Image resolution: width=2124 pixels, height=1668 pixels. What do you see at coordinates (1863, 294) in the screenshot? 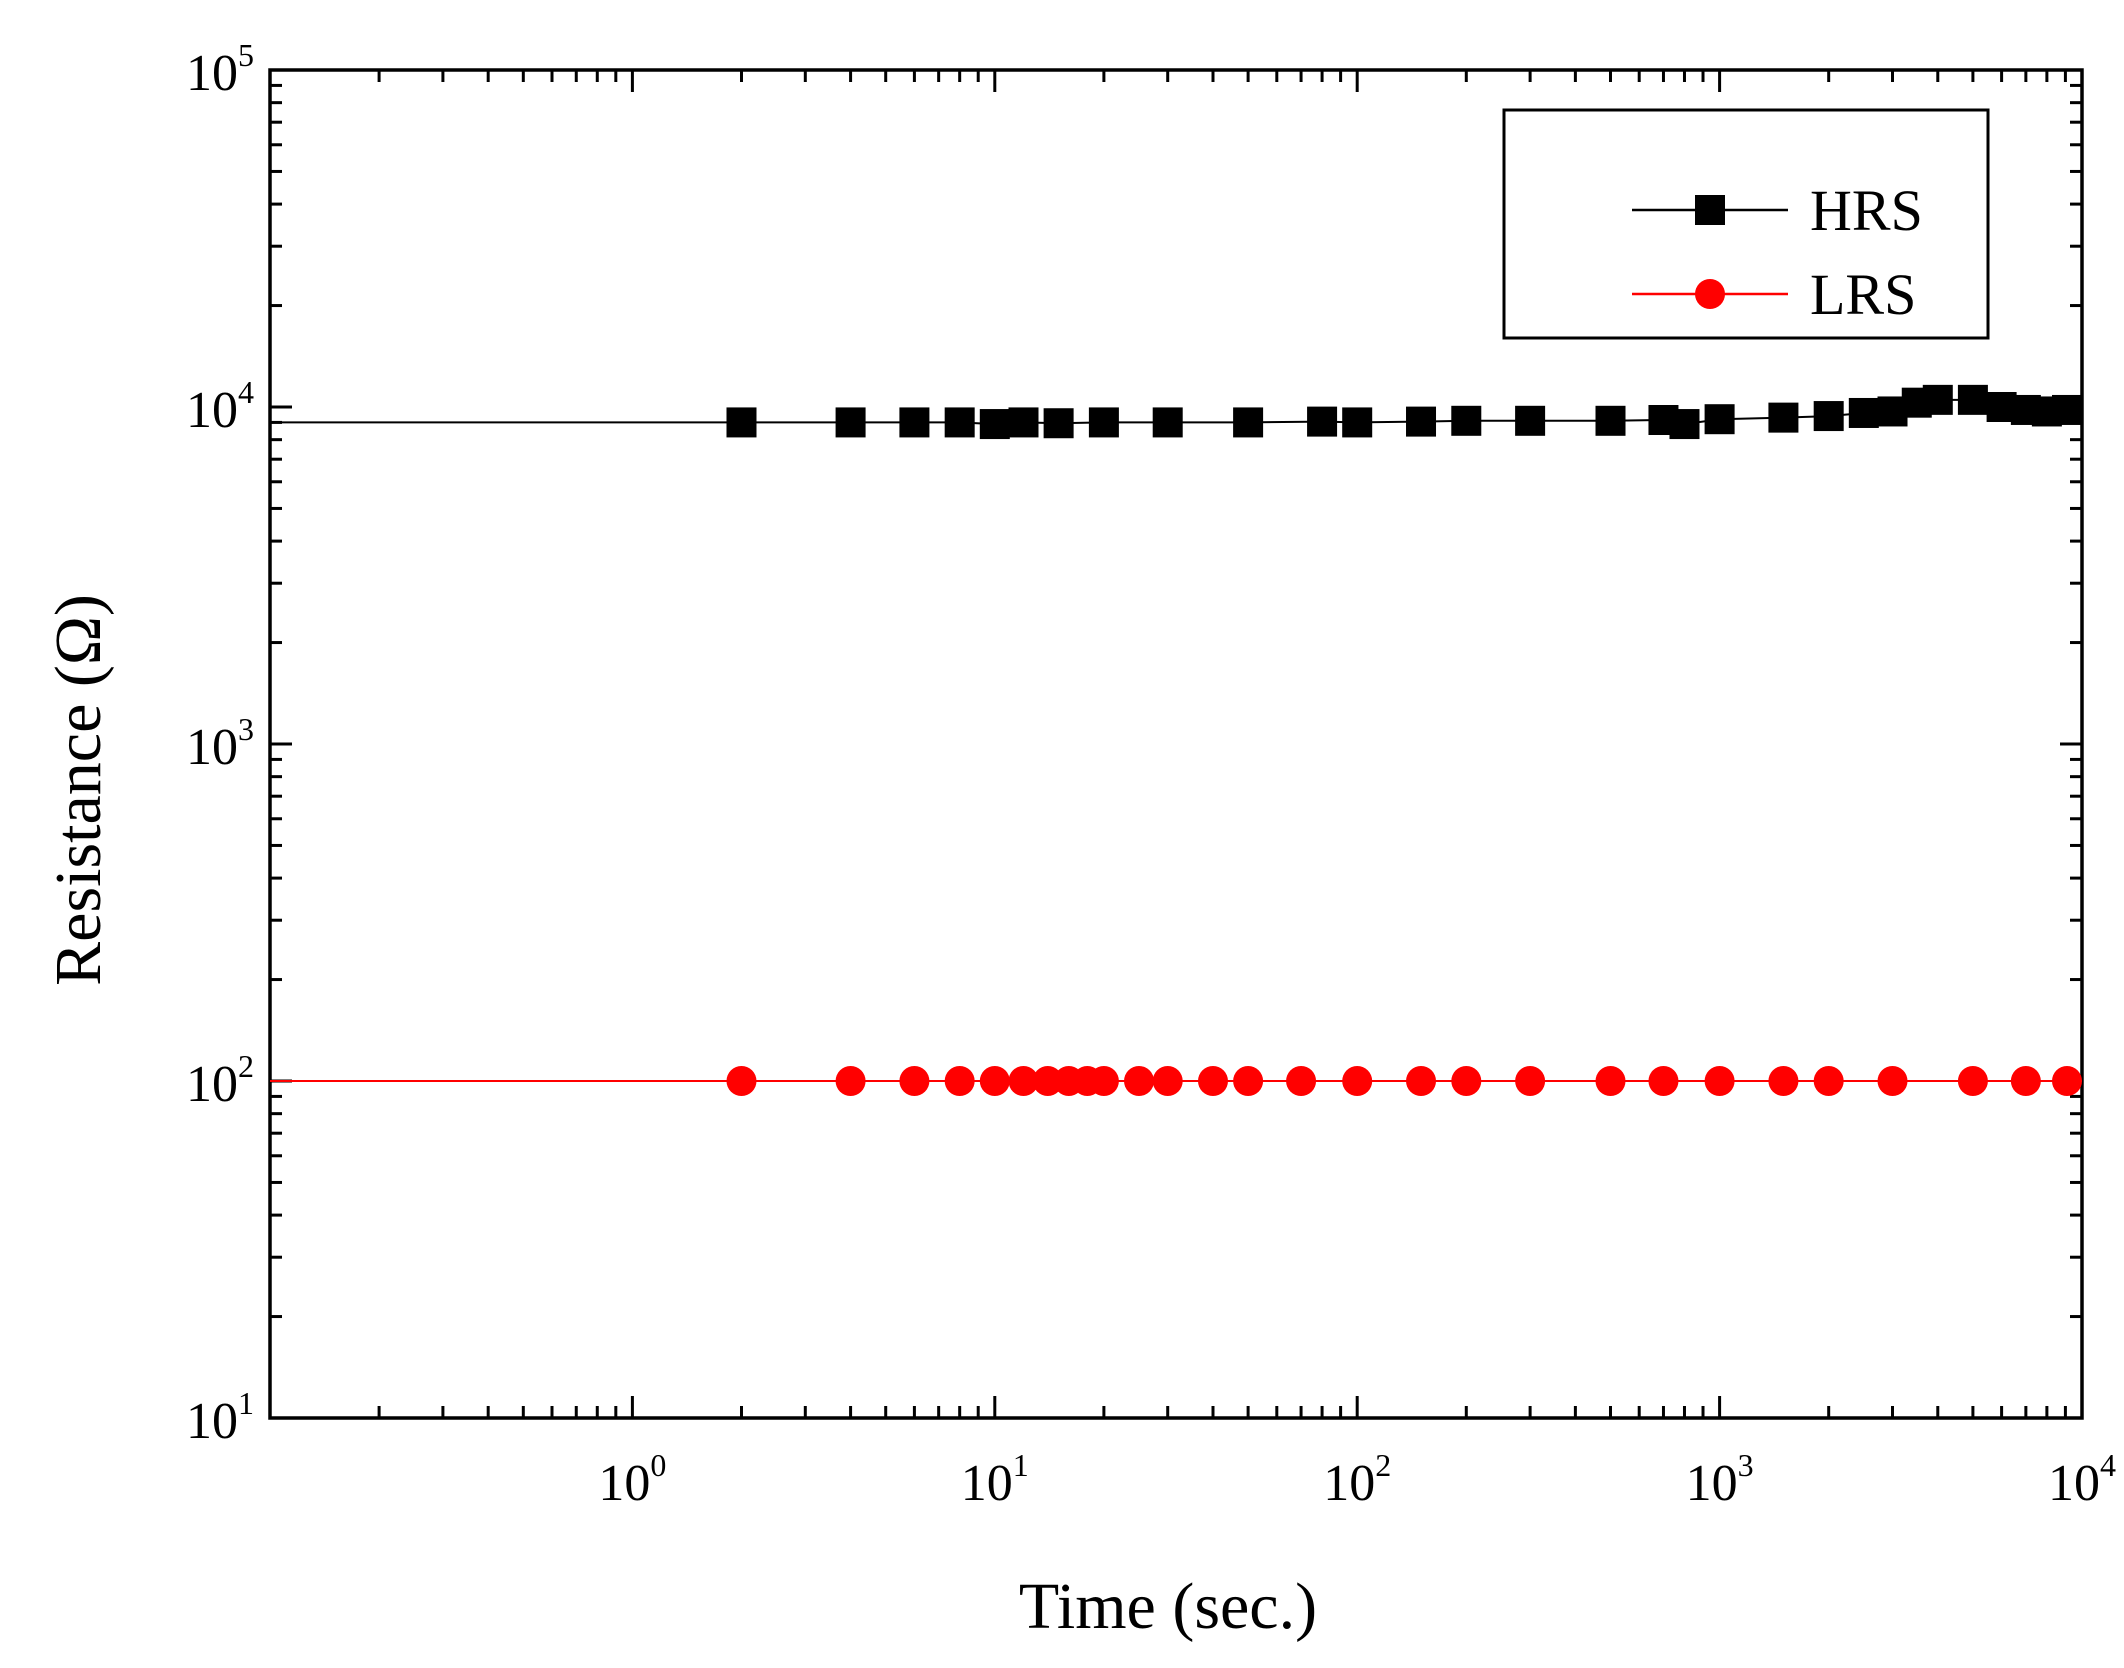
I see `legend-label: LRS` at bounding box center [1863, 294].